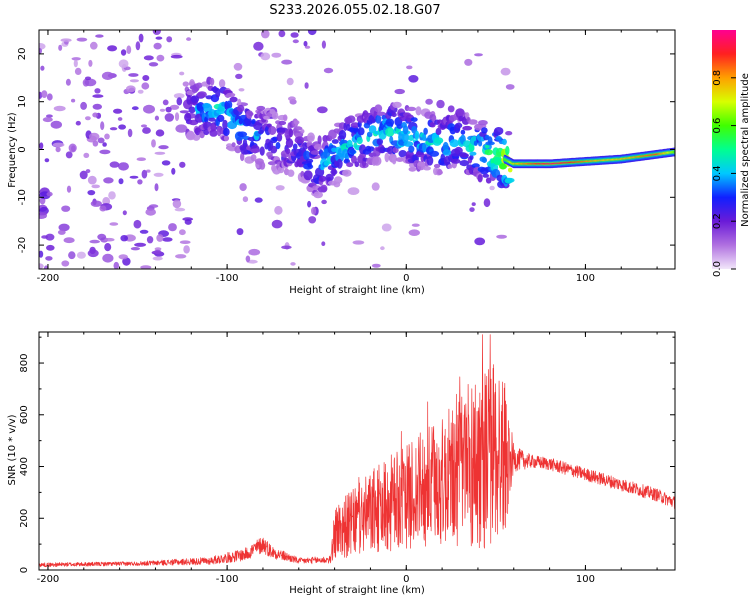 The width and height of the screenshot is (750, 600). What do you see at coordinates (585, 579) in the screenshot?
I see `x-tick-label: 100` at bounding box center [585, 579].